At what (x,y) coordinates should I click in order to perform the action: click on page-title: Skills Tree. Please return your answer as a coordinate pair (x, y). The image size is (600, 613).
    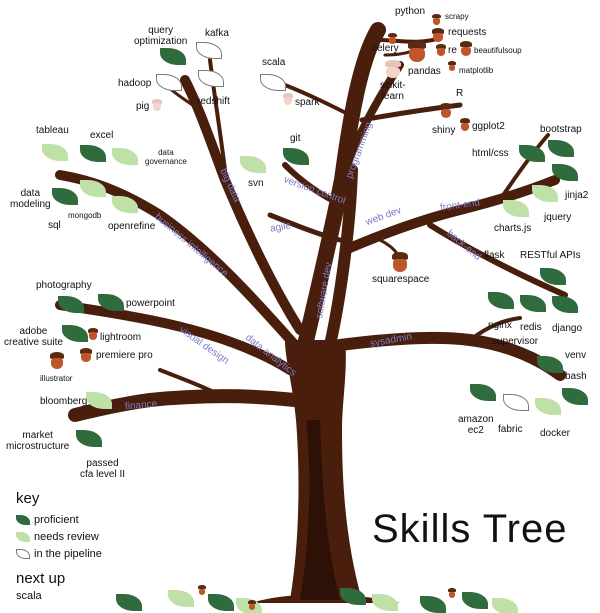
    Looking at the image, I should click on (470, 529).